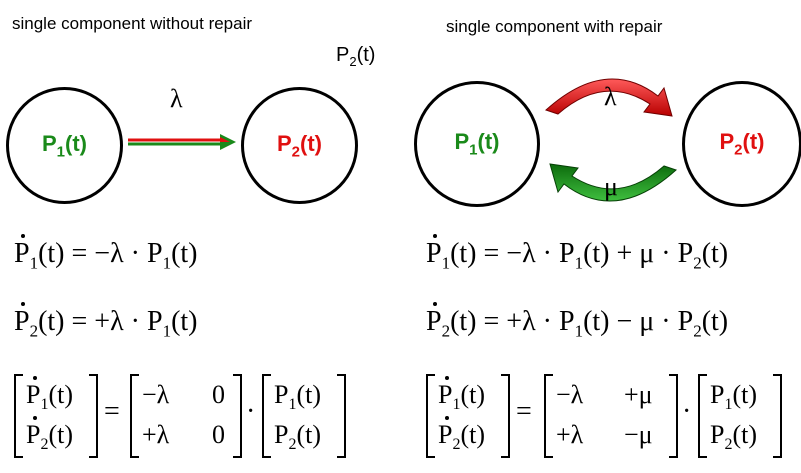 The width and height of the screenshot is (801, 473). I want to click on right-coefficient-matrix: −λ +μ +λ −μ, so click(611, 416).